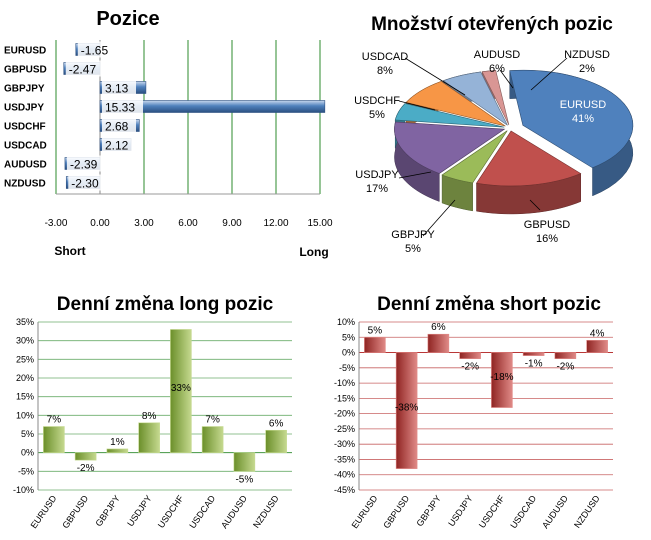  I want to click on long-label: Long, so click(313, 252).